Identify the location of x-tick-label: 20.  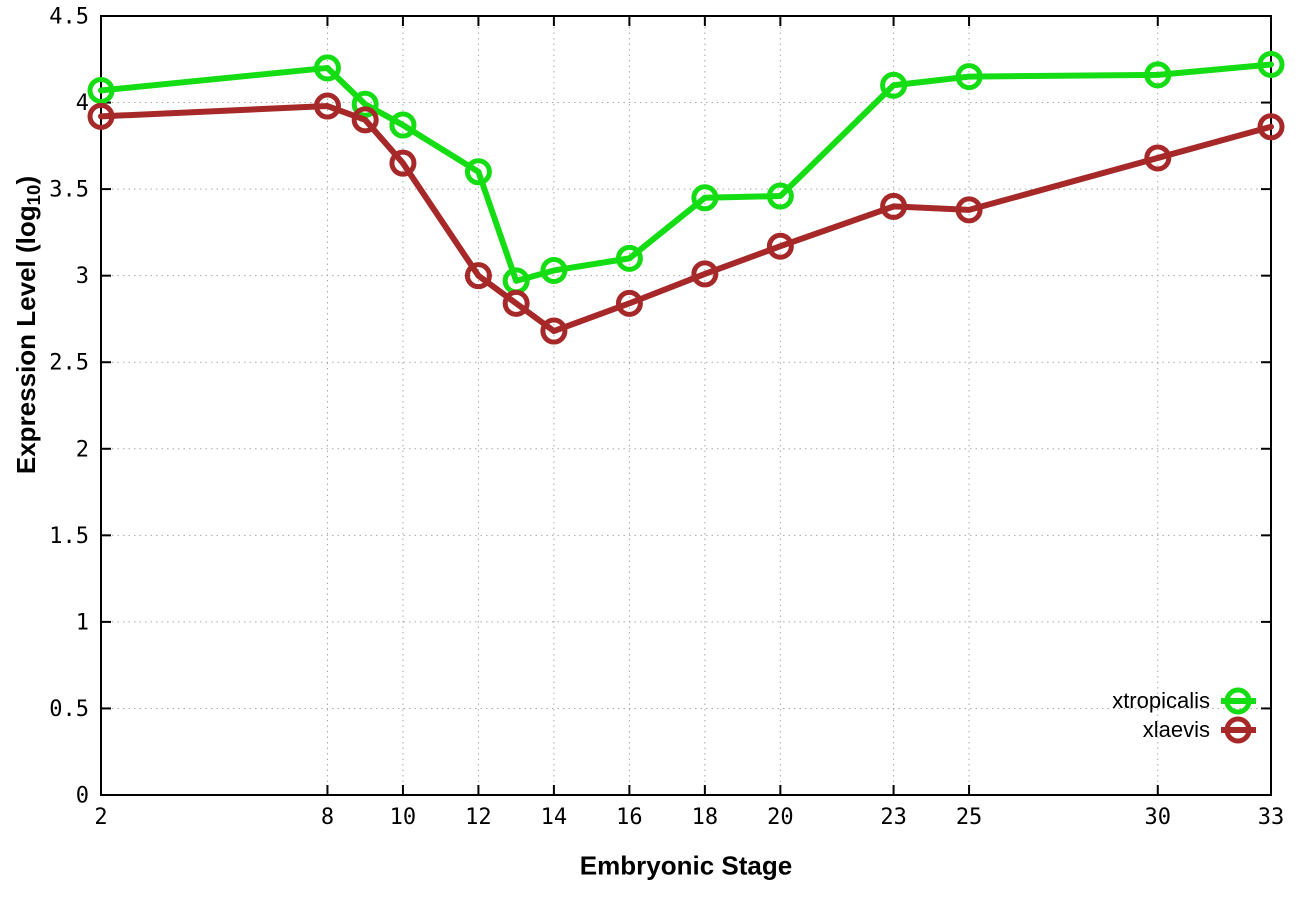
(780, 817).